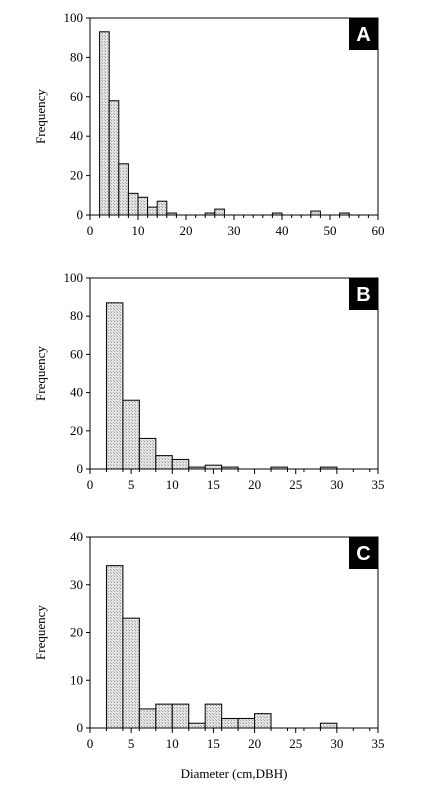 The height and width of the screenshot is (800, 446). What do you see at coordinates (234, 773) in the screenshot?
I see `x-axis-label: Diameter (cm,DBH)` at bounding box center [234, 773].